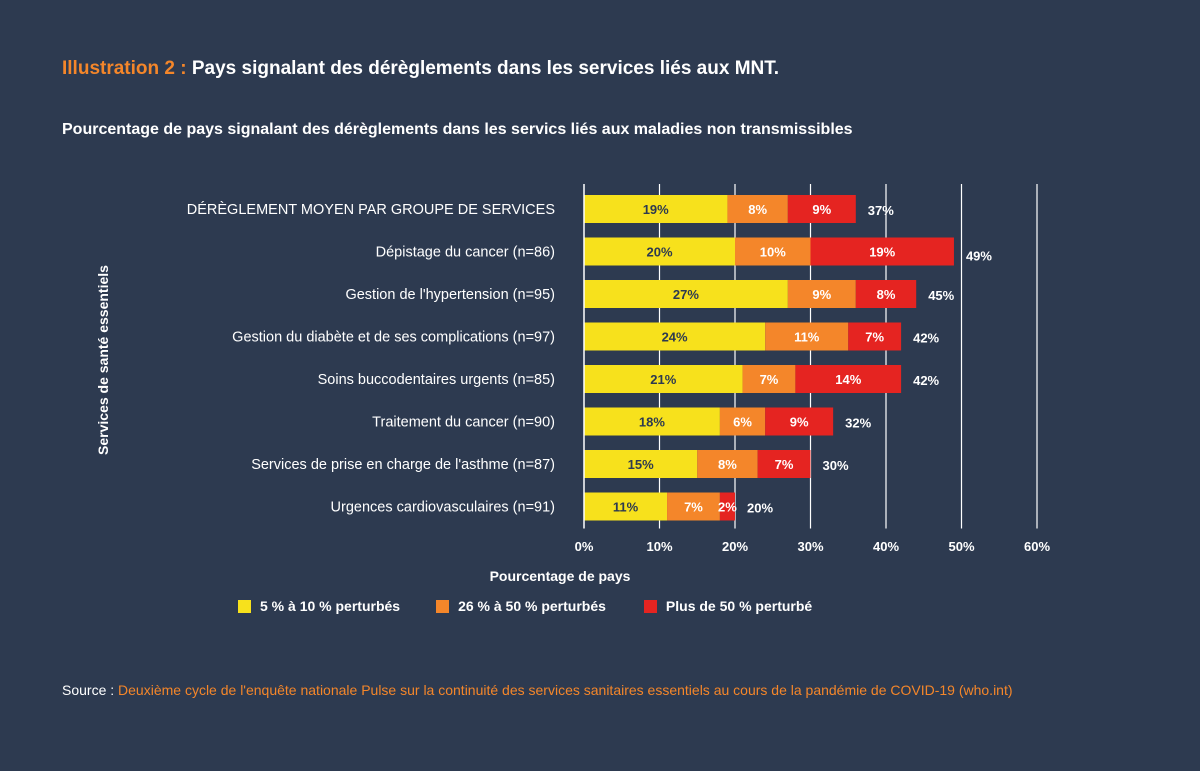 The image size is (1200, 771). Describe the element at coordinates (858, 423) in the screenshot. I see `total-label: 32%` at that location.